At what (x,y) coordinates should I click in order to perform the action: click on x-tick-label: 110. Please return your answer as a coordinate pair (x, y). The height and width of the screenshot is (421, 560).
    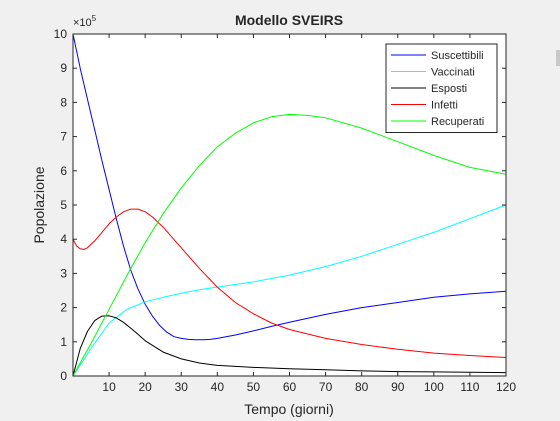
    Looking at the image, I should click on (469, 387).